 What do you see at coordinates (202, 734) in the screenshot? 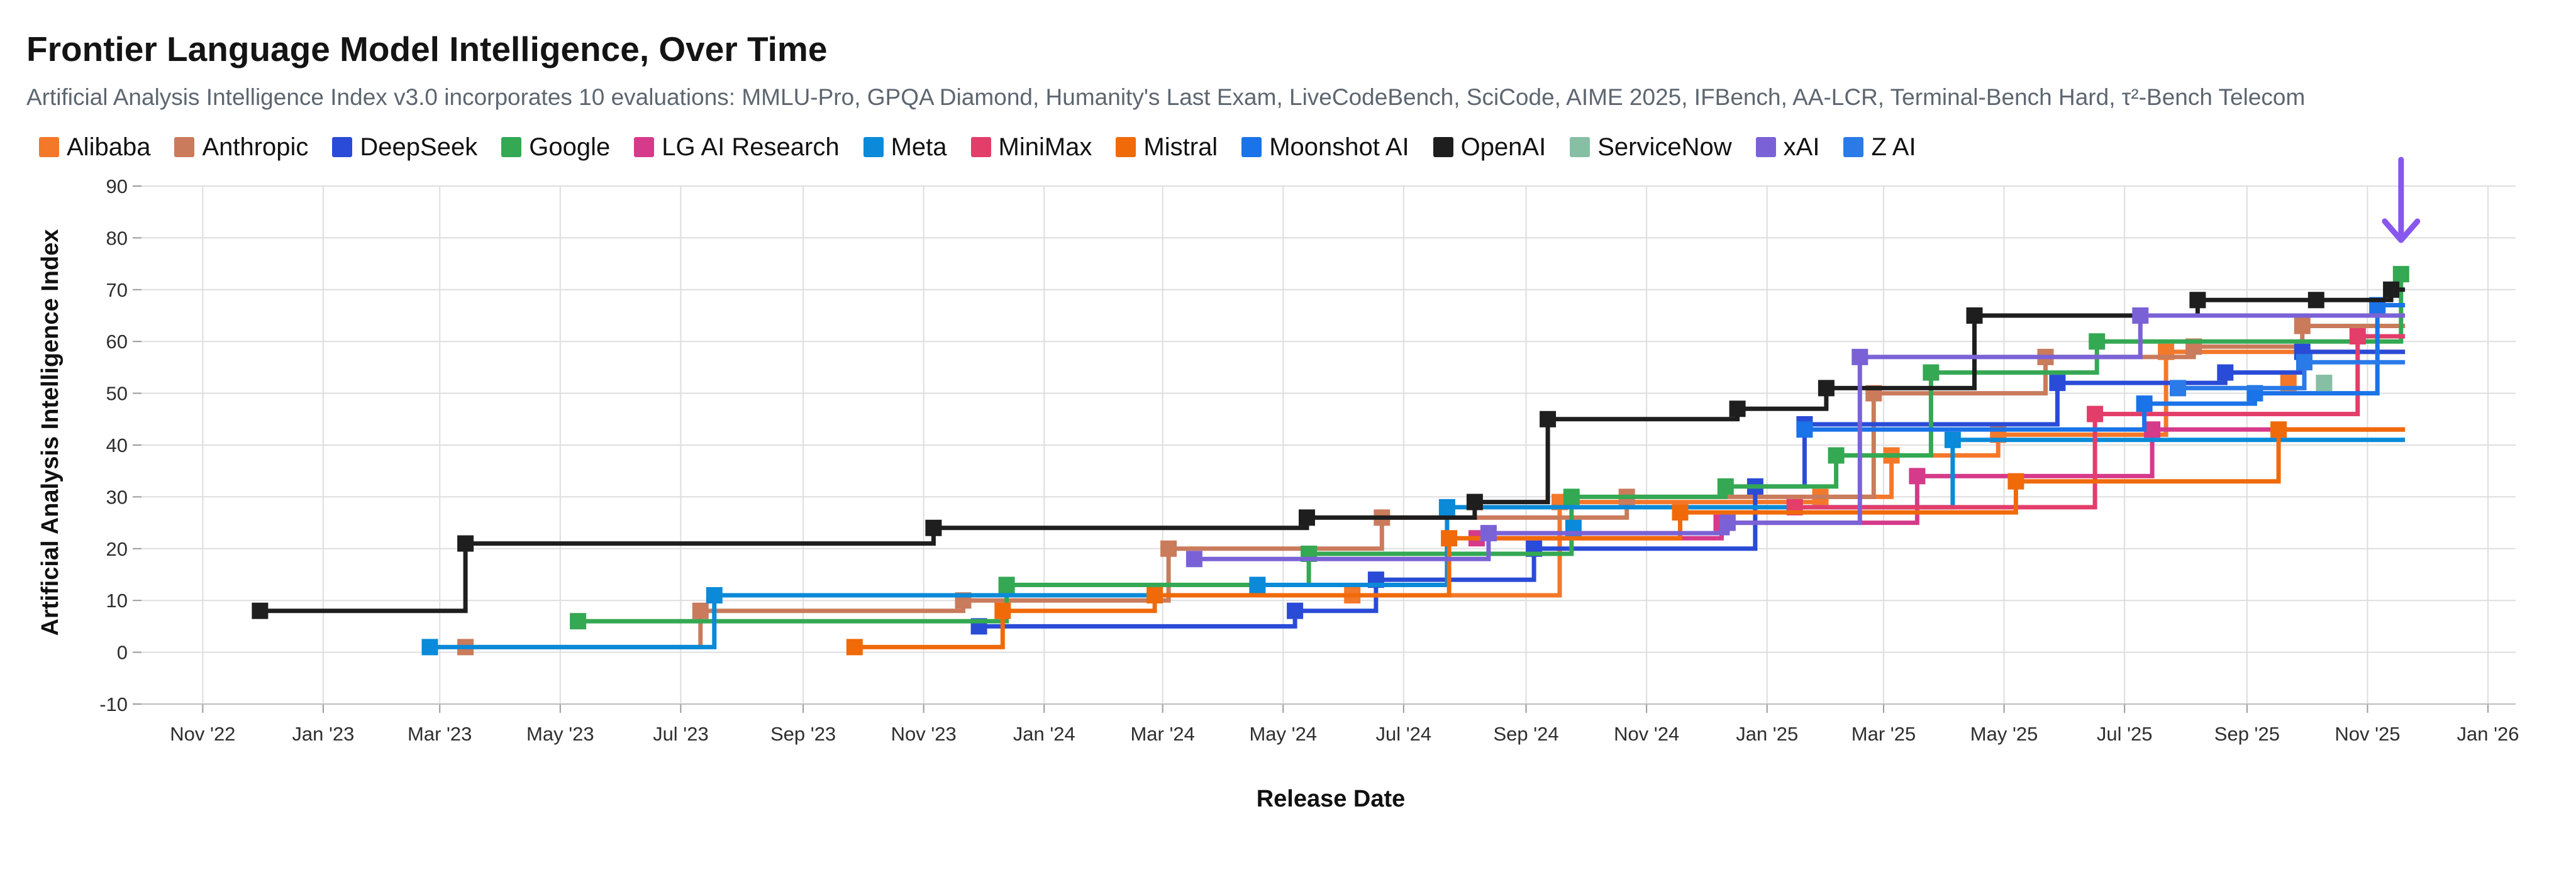
I see `x-tick-label: Nov '22` at bounding box center [202, 734].